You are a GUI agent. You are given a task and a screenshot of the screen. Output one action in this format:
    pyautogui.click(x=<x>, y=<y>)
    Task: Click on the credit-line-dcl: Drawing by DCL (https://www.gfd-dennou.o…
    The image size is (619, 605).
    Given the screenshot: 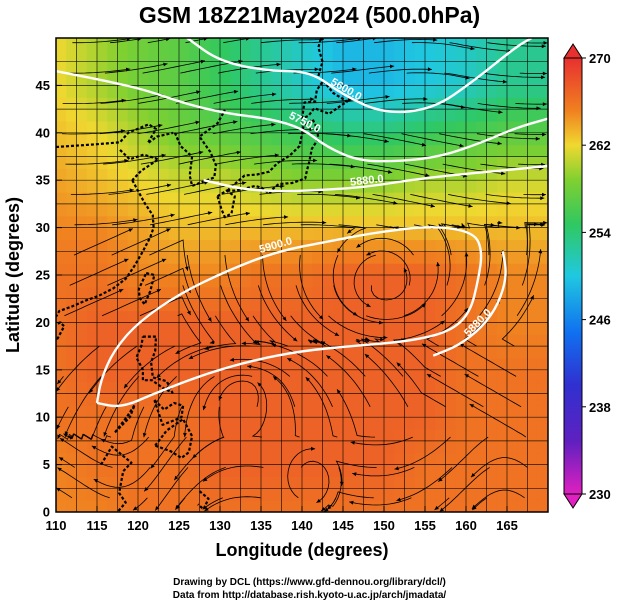 What is the action you would take?
    pyautogui.click(x=309, y=582)
    